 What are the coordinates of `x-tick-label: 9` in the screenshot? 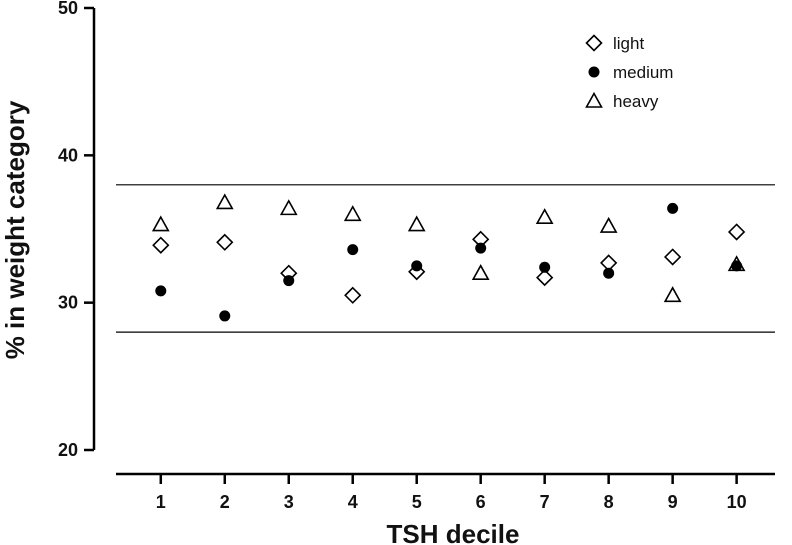 It's located at (673, 502).